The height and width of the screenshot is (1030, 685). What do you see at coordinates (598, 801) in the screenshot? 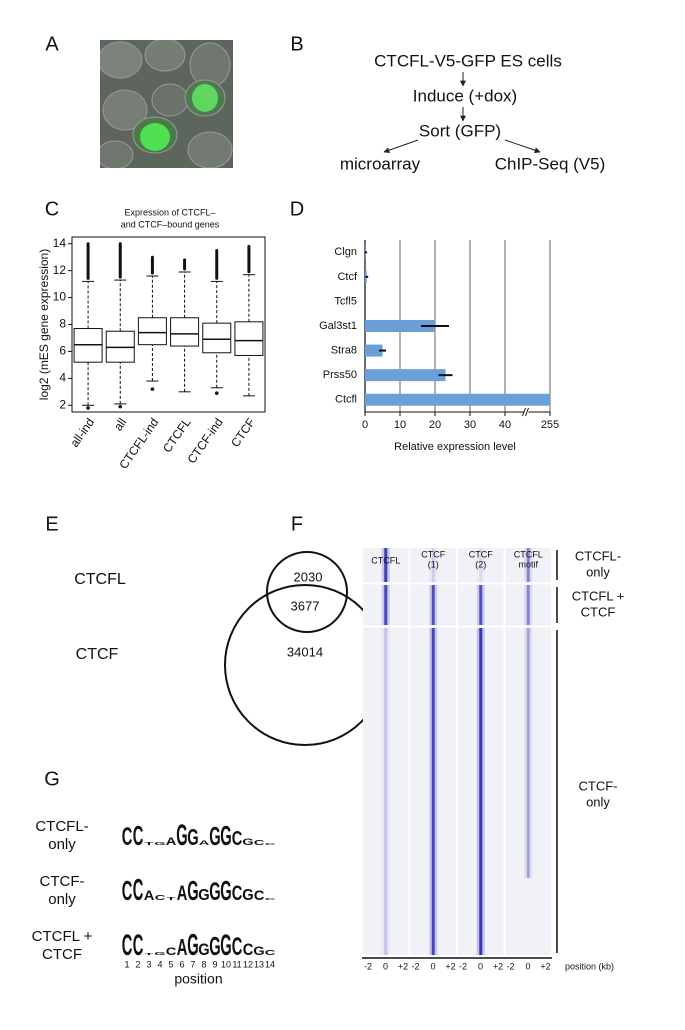
I see `group-label: only` at bounding box center [598, 801].